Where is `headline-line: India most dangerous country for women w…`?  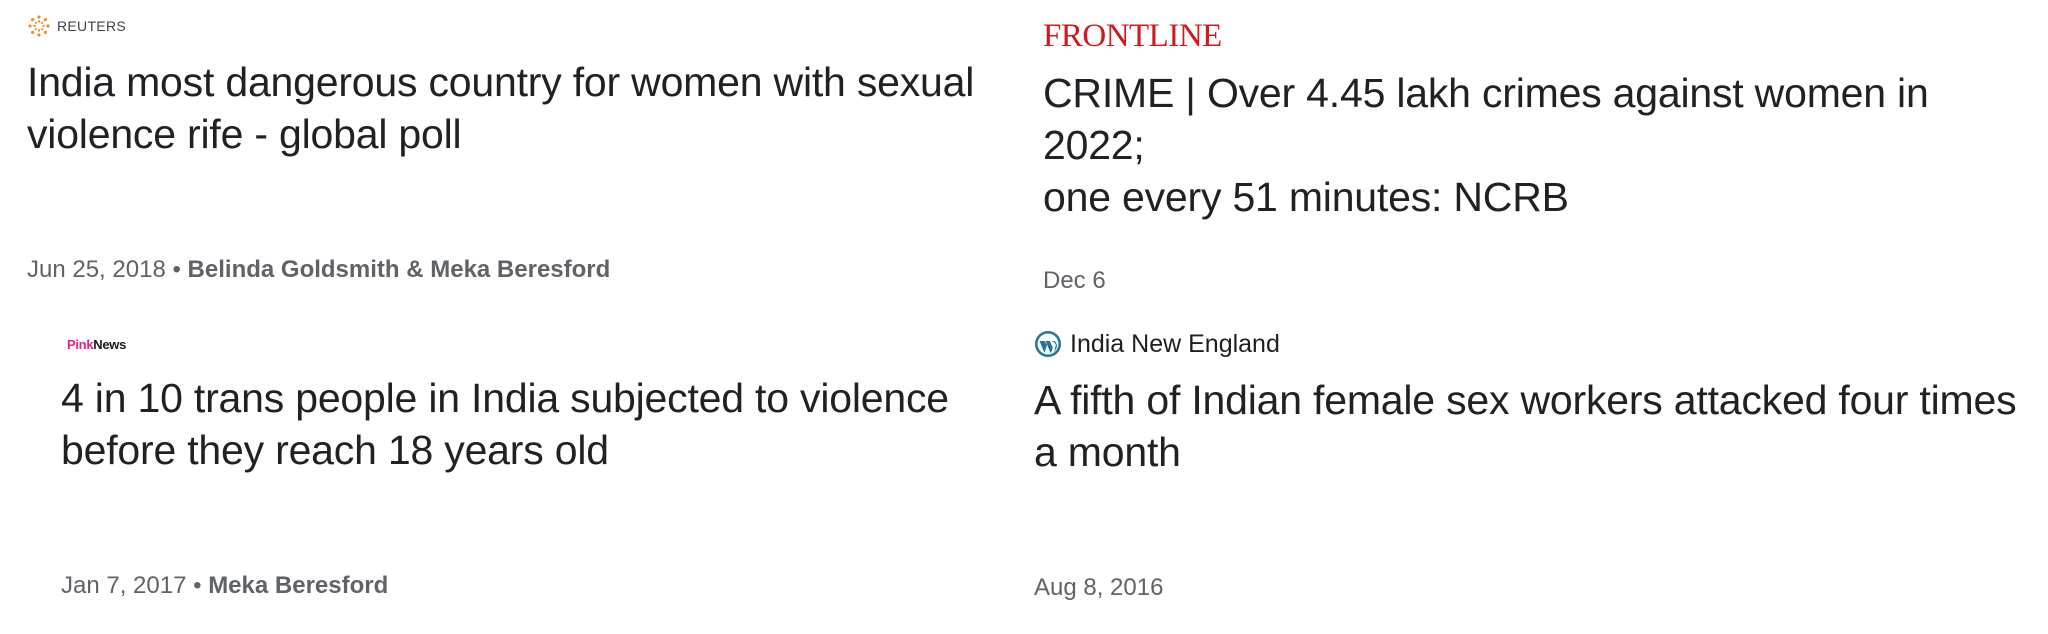 headline-line: India most dangerous country for women w… is located at coordinates (501, 82).